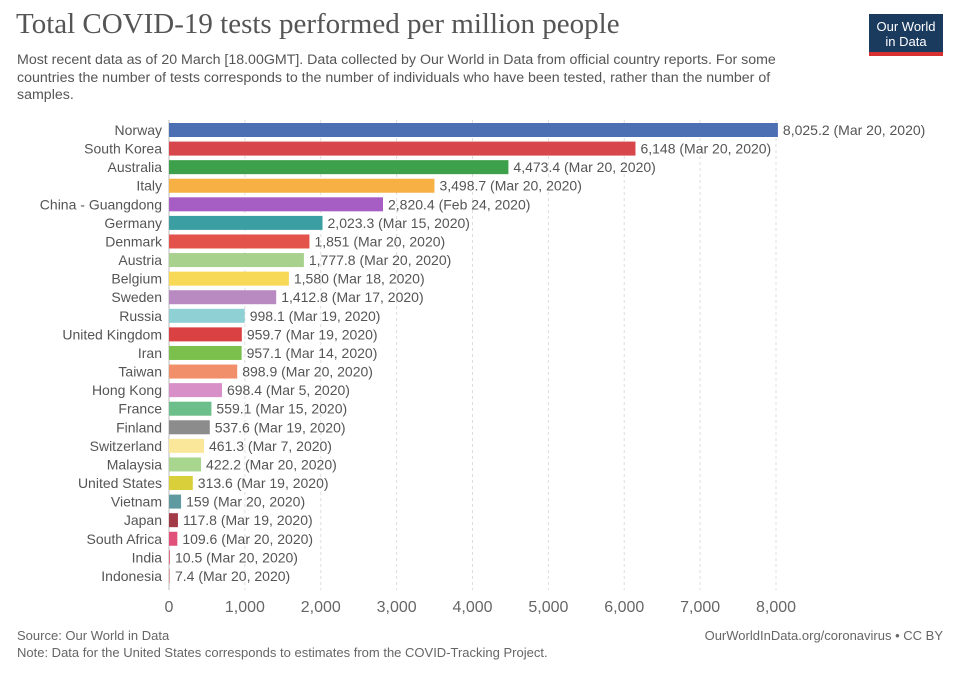 This screenshot has height=677, width=960. Describe the element at coordinates (134, 241) in the screenshot. I see `category-label: Denmark` at that location.